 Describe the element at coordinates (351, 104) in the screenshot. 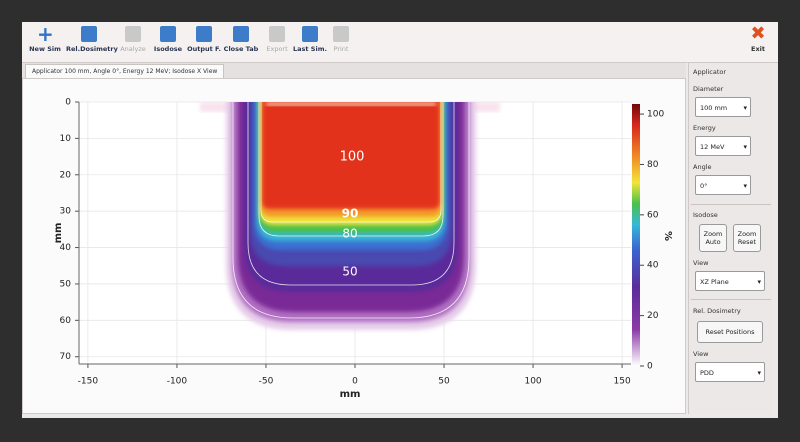

I see `dose-core` at that location.